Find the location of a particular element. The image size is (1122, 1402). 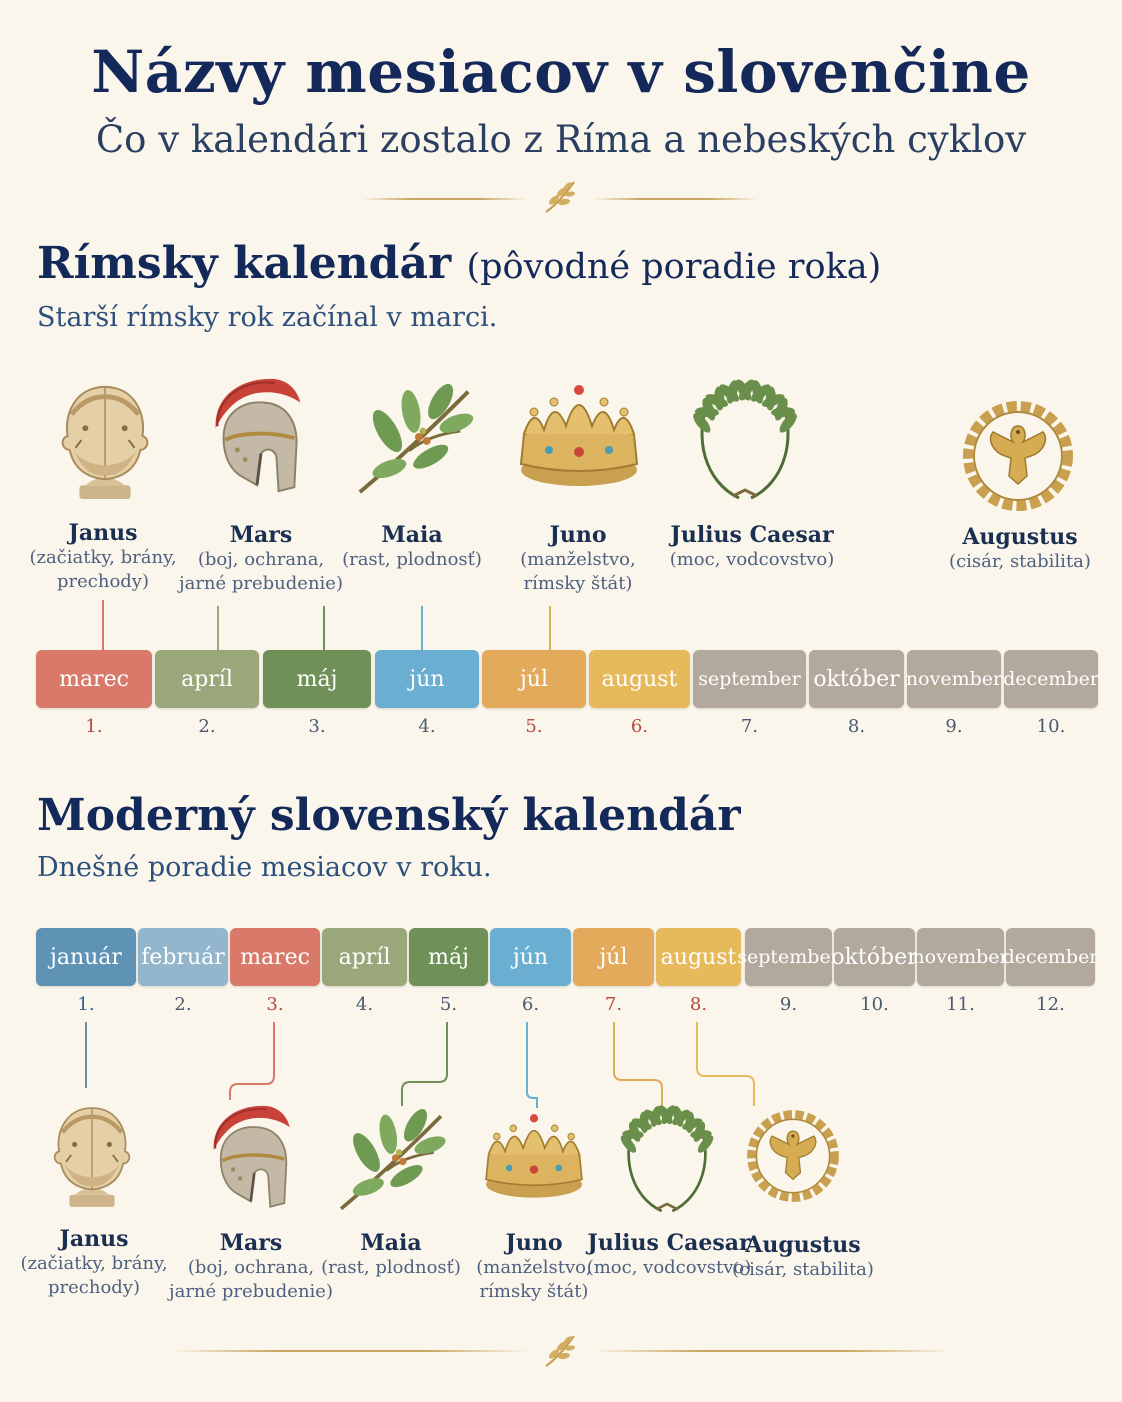

modern-deity-name: Maia is located at coordinates (391, 1243).